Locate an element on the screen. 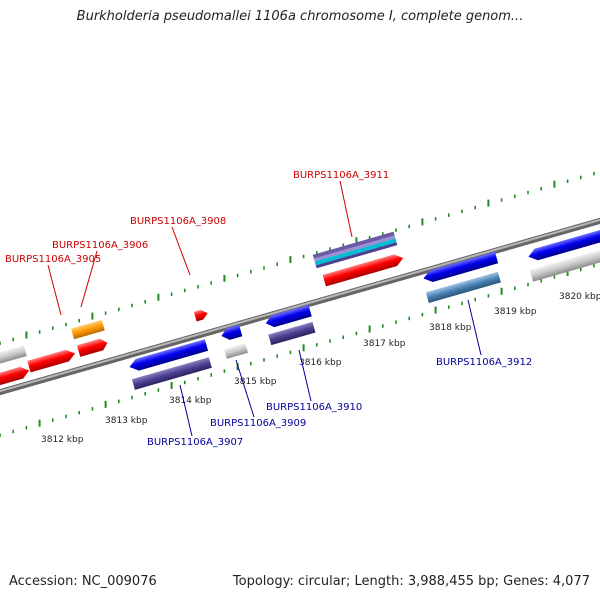 The image size is (600, 600). gene-feature-3907-cds is located at coordinates (171, 373).